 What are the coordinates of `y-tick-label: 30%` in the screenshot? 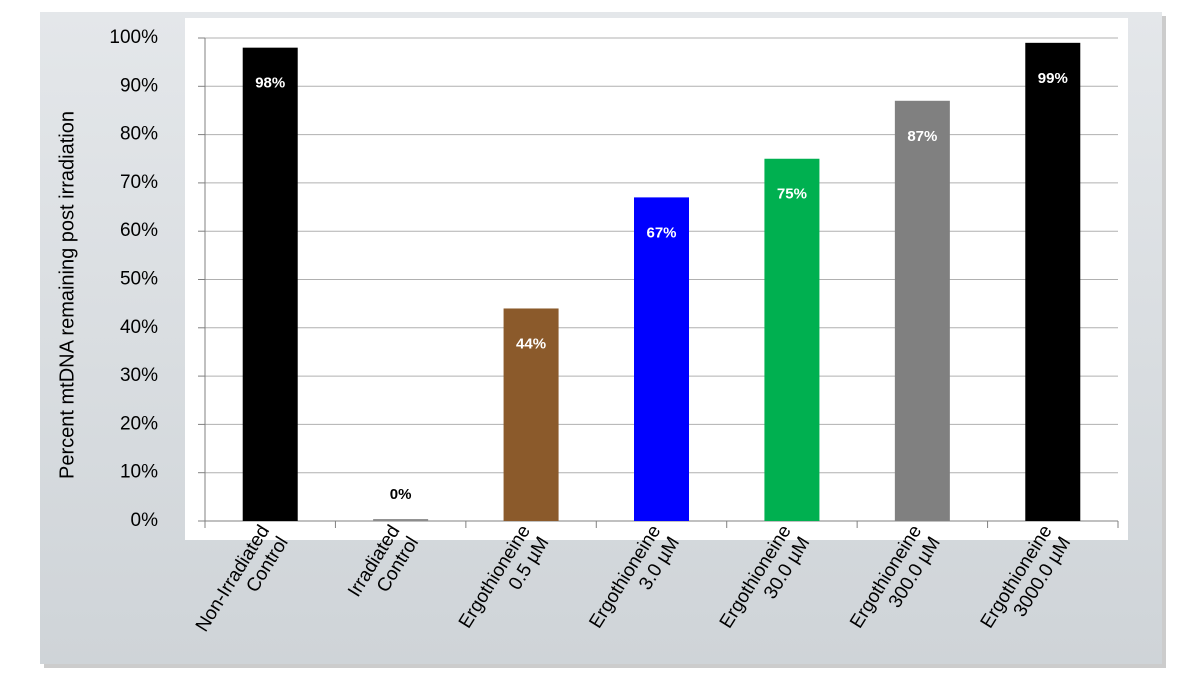 It's located at (139, 375).